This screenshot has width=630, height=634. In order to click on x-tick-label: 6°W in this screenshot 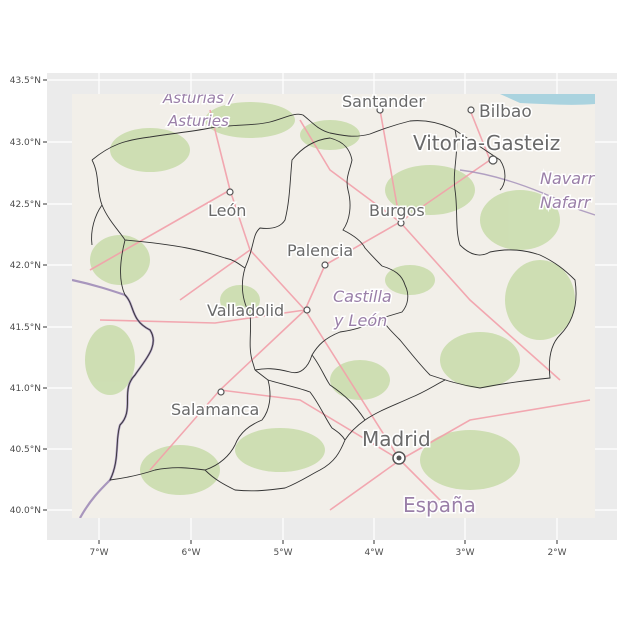, I will do `click(190, 553)`.